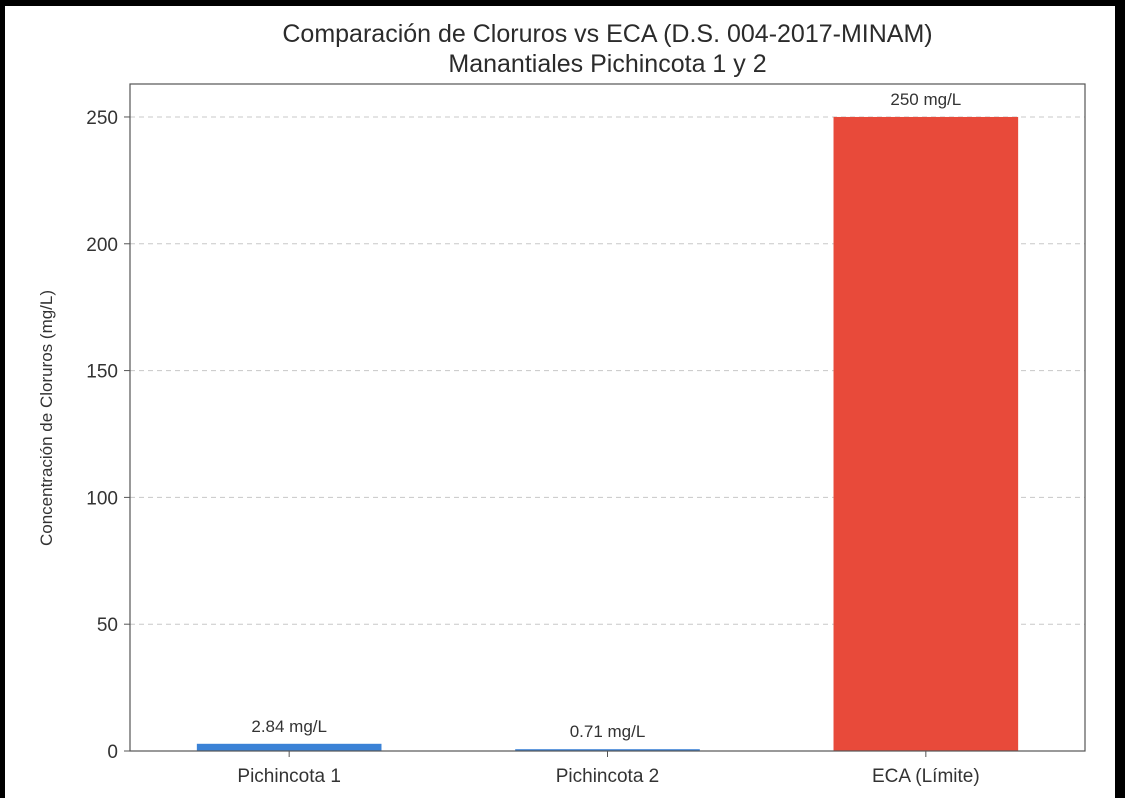 The image size is (1125, 798). What do you see at coordinates (608, 731) in the screenshot?
I see `bar-value-label: 0.71 mg/L` at bounding box center [608, 731].